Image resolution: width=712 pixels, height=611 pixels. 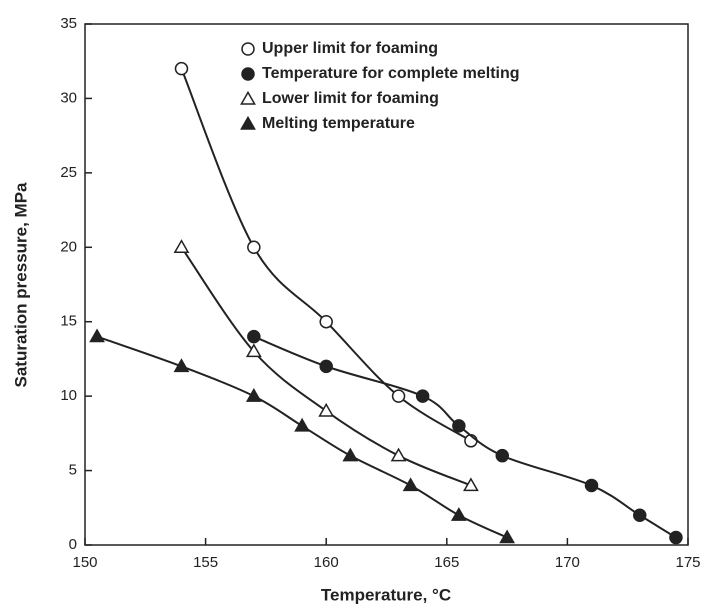 I want to click on y-axis-label: Saturation pressure, MPa, so click(x=20, y=285).